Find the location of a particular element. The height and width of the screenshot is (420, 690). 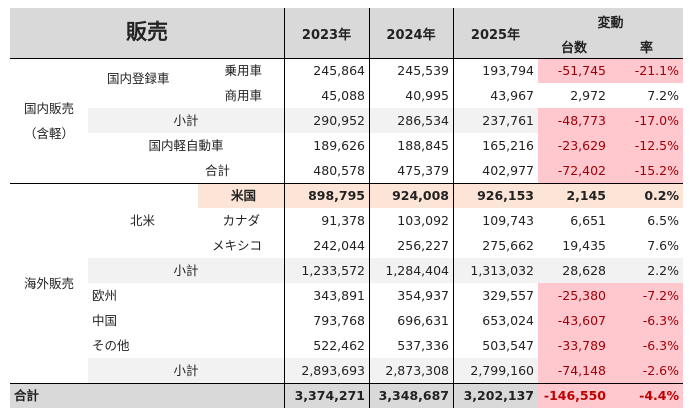

header-2023: 2023年 is located at coordinates (326, 35).